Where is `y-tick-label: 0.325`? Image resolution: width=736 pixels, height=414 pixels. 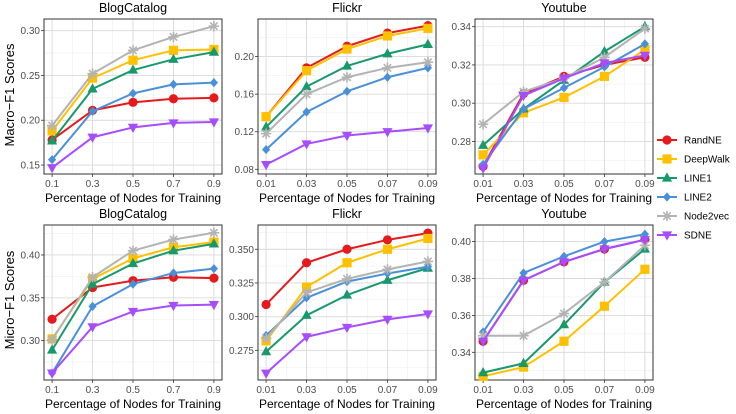
y-tick-label: 0.325 is located at coordinates (241, 283).